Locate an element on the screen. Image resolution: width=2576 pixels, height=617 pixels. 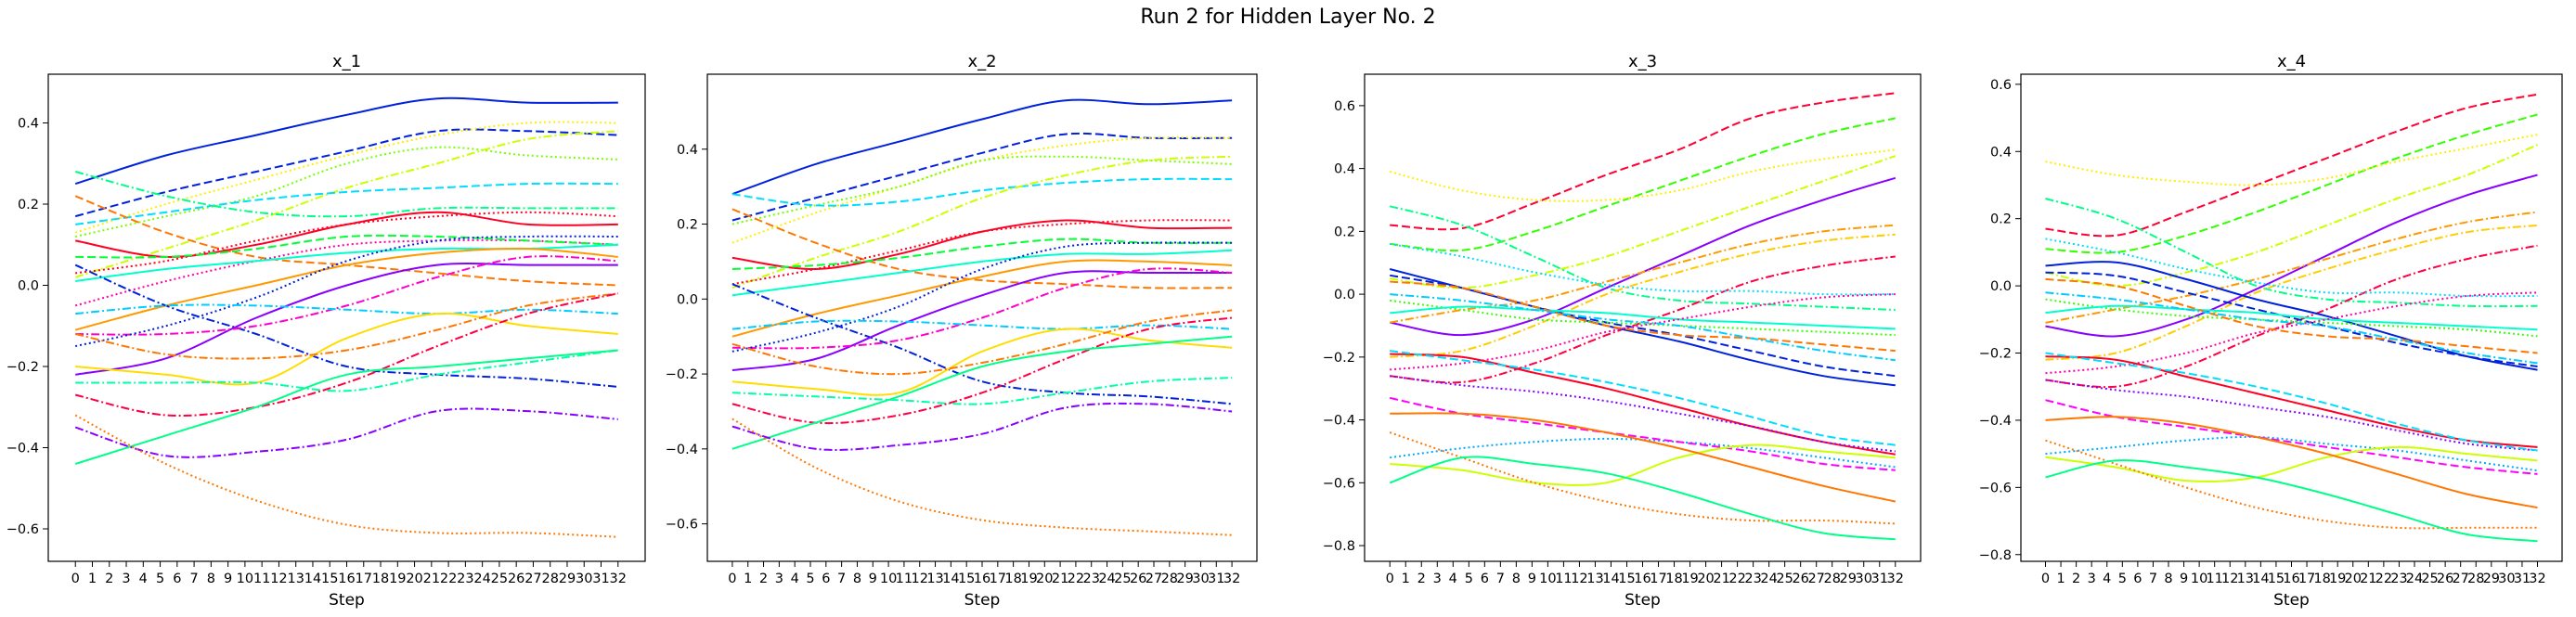
x-tick-label: 11 is located at coordinates (2214, 579).